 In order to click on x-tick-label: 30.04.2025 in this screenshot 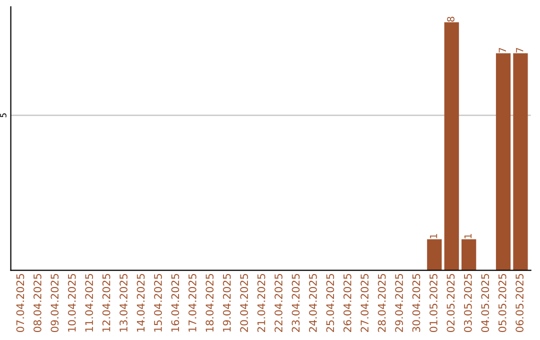, I will do `click(416, 303)`.